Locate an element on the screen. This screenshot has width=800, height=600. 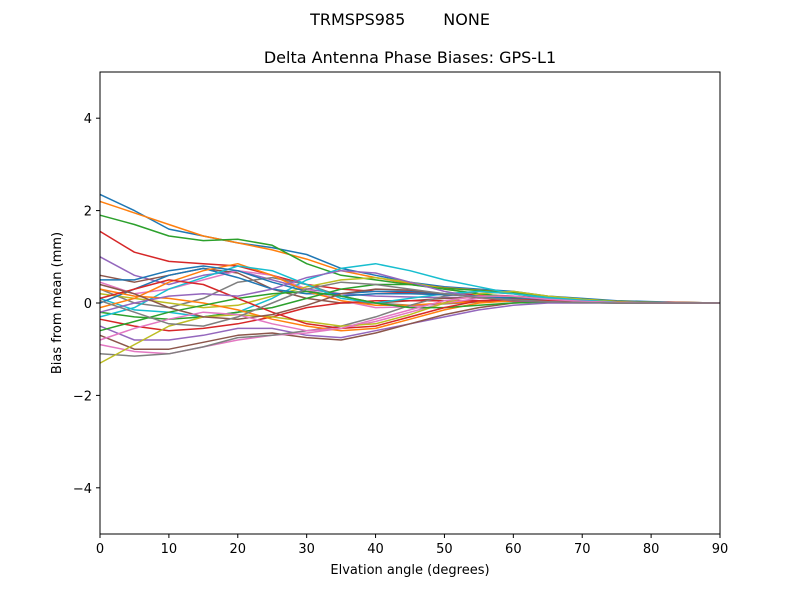
x-tick-label: 30 is located at coordinates (306, 549).